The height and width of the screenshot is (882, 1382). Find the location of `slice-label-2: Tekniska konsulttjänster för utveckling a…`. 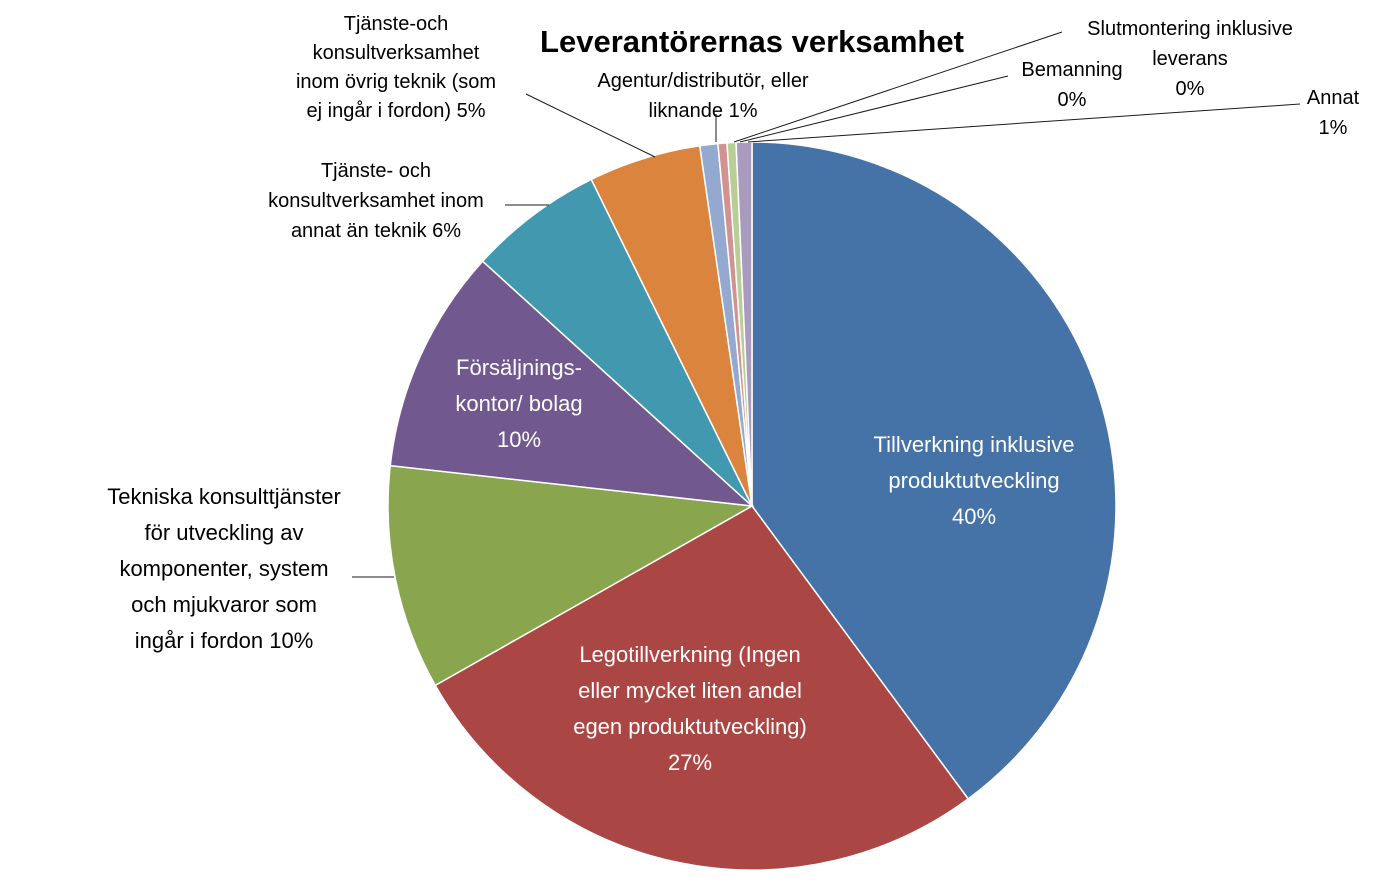

slice-label-2: Tekniska konsulttjänster för utveckling a… is located at coordinates (224, 568).